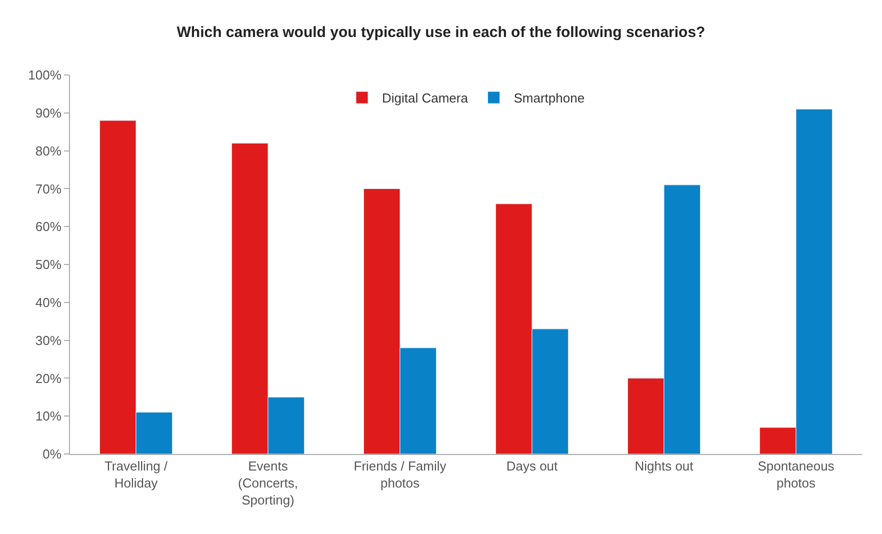  Describe the element at coordinates (45, 75) in the screenshot. I see `y-tick-label: 100%` at that location.